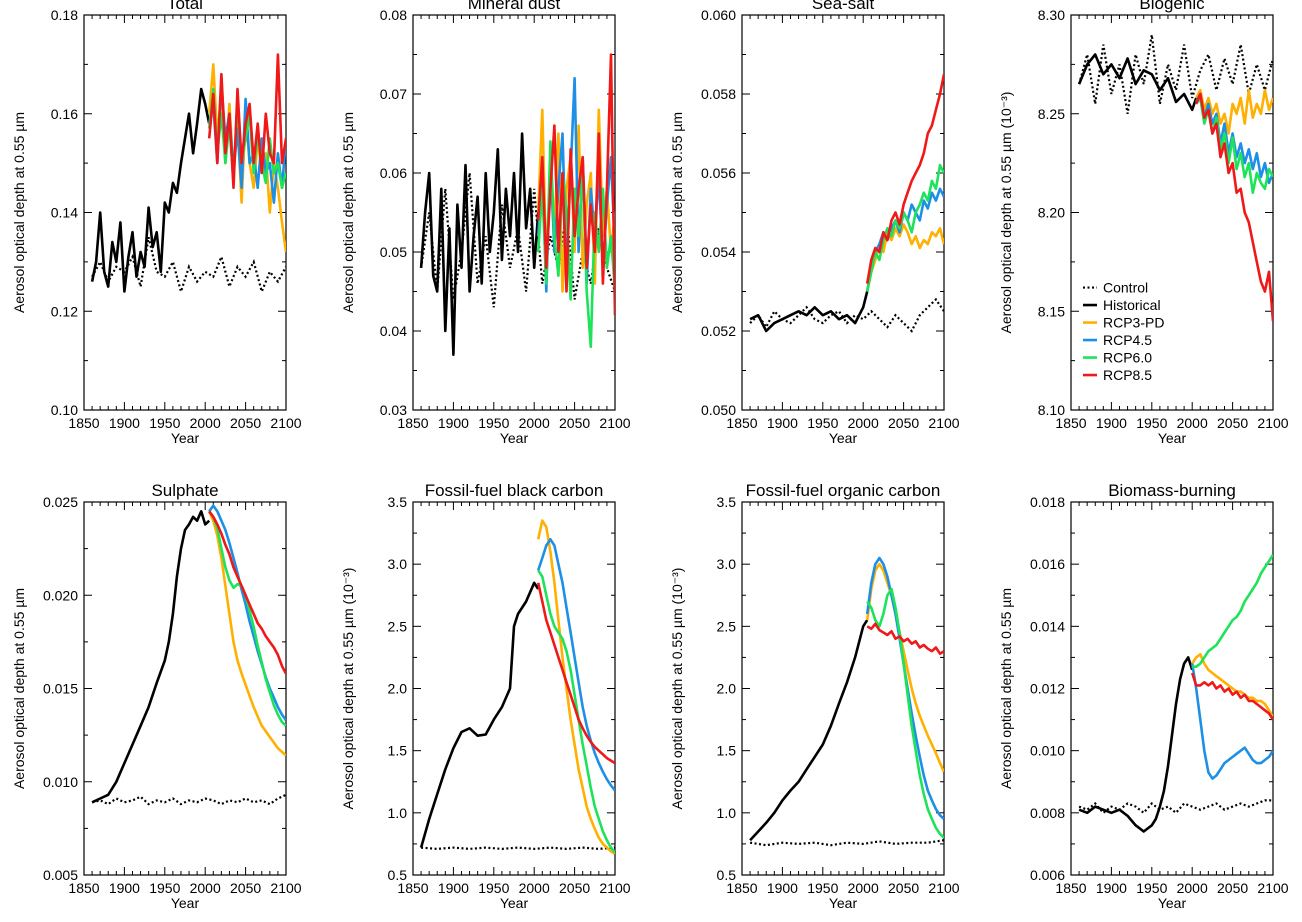 The height and width of the screenshot is (922, 1302). What do you see at coordinates (19, 688) in the screenshot?
I see `chart-5-ylabel: Aerosol optical depth at 0.55 µm` at bounding box center [19, 688].